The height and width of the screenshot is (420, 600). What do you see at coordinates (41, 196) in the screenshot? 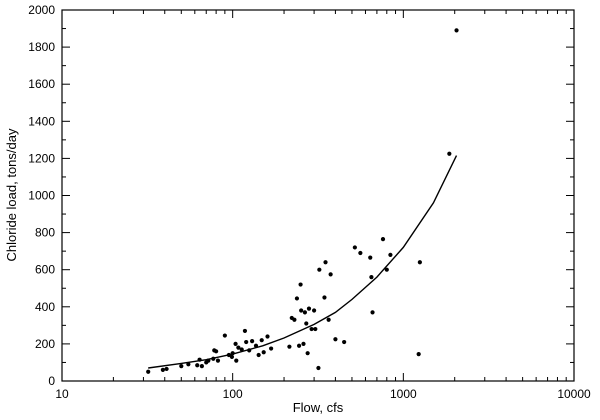
I see `y-tick-label: 1000` at bounding box center [41, 196].